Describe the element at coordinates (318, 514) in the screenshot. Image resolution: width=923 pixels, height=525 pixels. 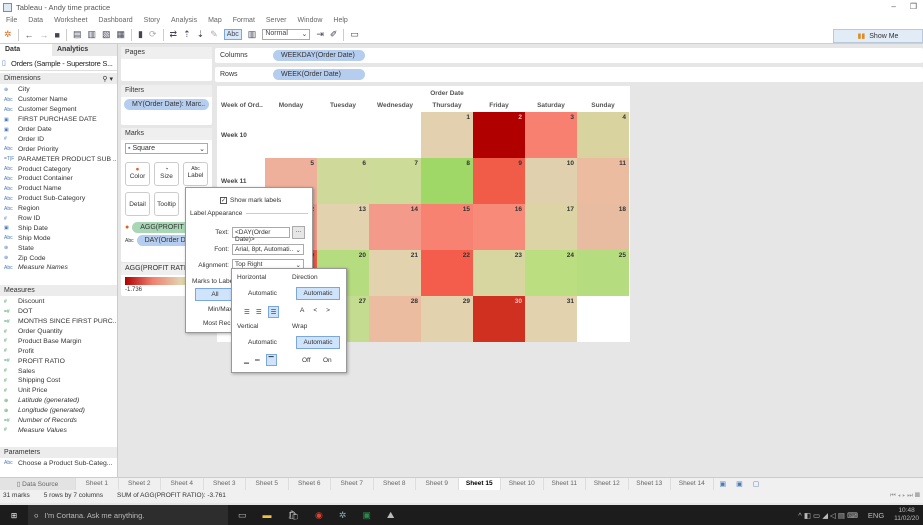
I see `chrome-icon: ◉` at that location.